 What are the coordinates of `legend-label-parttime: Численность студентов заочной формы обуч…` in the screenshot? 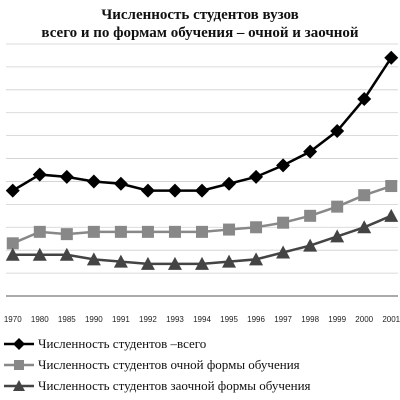 It's located at (174, 385).